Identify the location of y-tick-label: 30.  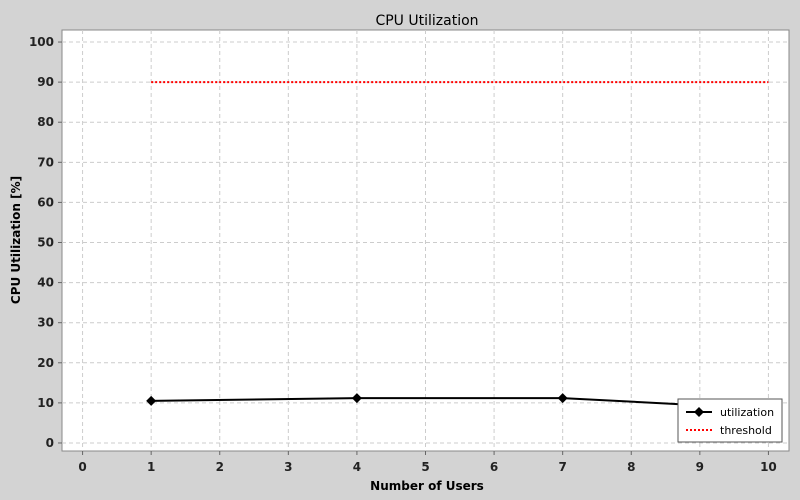
(45, 323).